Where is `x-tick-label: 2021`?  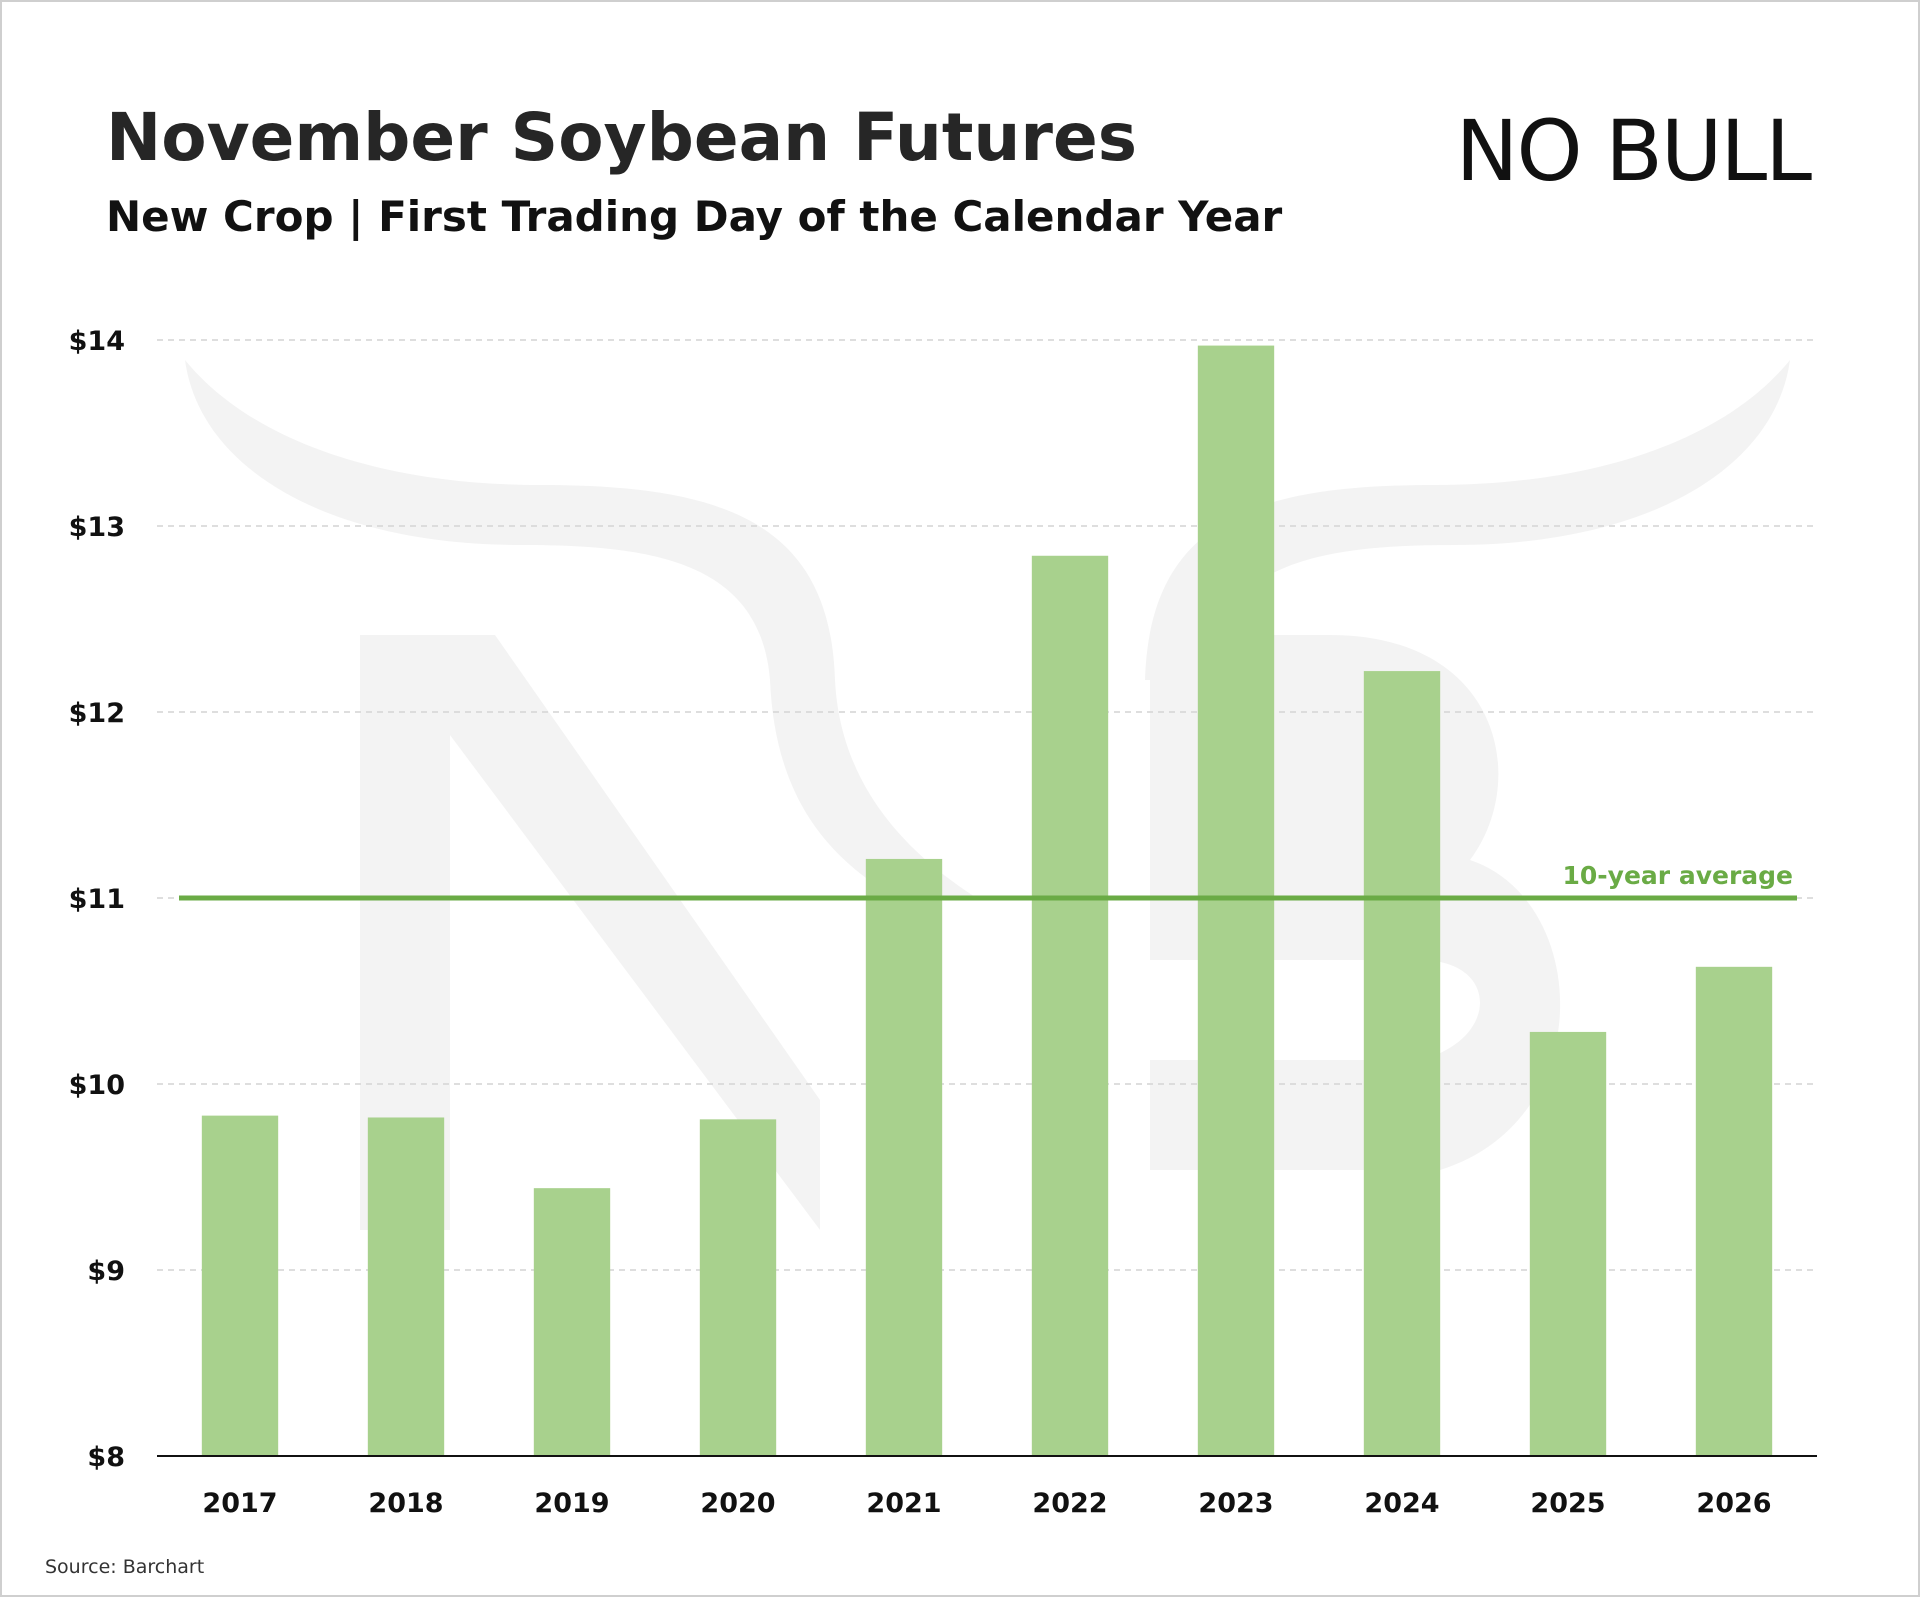
x-tick-label: 2021 is located at coordinates (903, 1503).